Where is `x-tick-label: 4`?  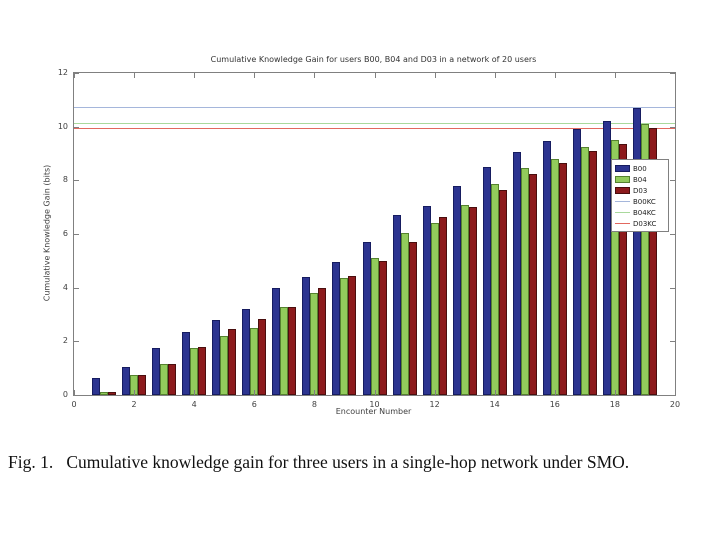
x-tick-label: 4 is located at coordinates (194, 404).